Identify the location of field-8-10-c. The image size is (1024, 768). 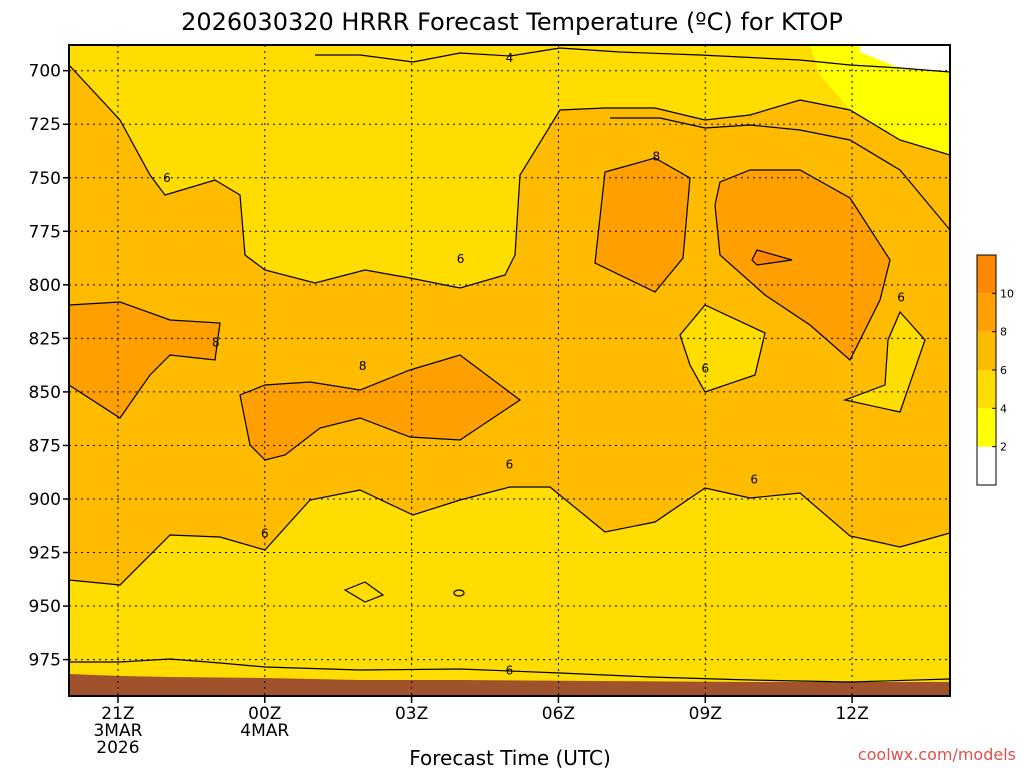
(642, 225).